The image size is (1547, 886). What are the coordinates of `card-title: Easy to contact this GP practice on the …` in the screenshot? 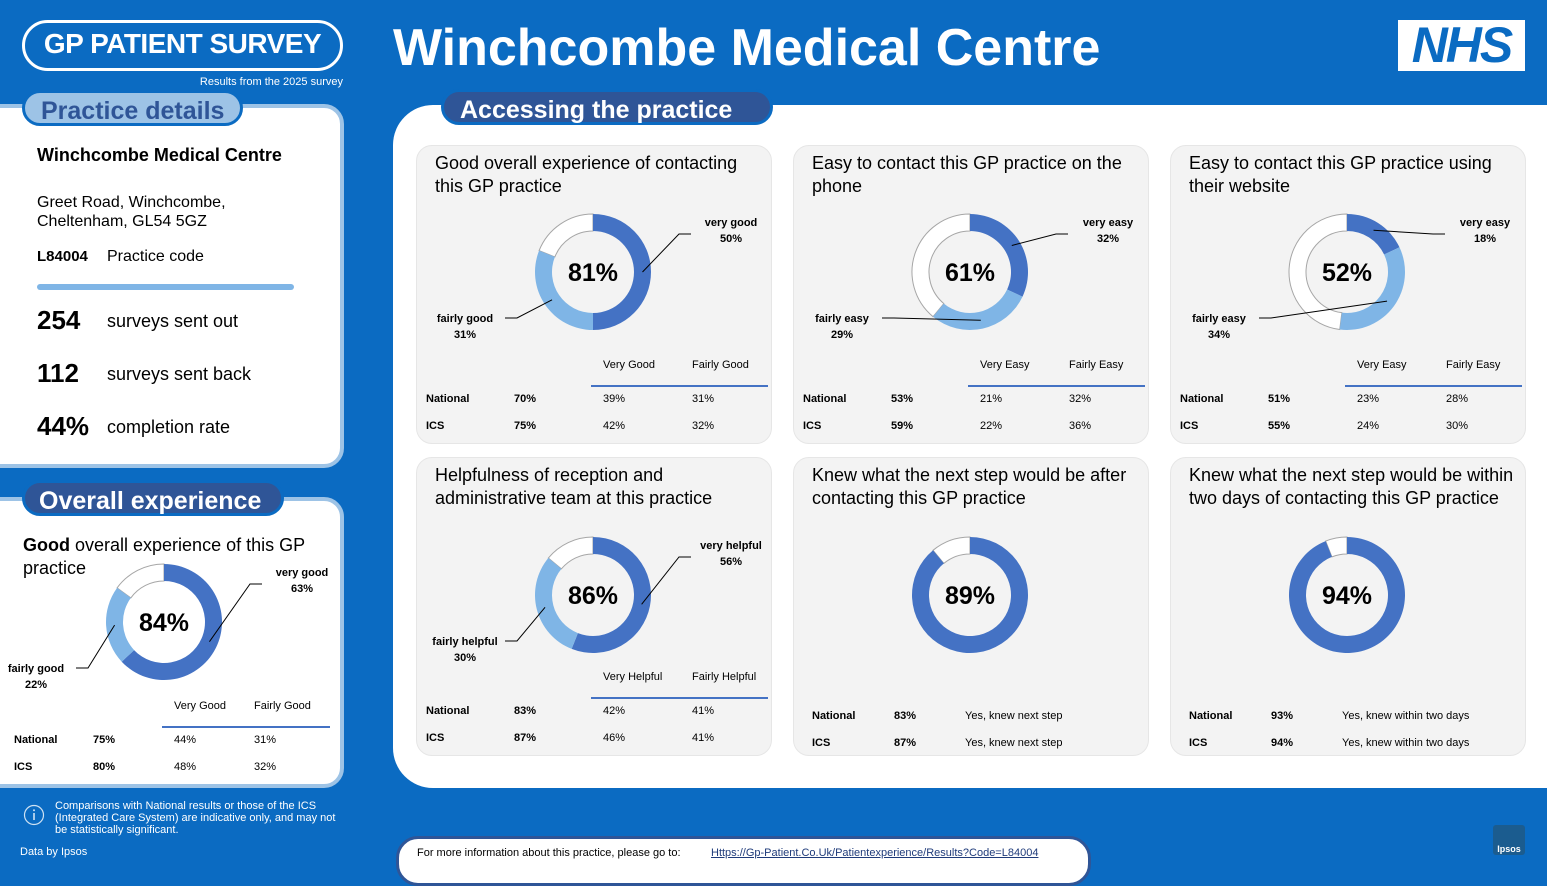 It's located at (967, 174).